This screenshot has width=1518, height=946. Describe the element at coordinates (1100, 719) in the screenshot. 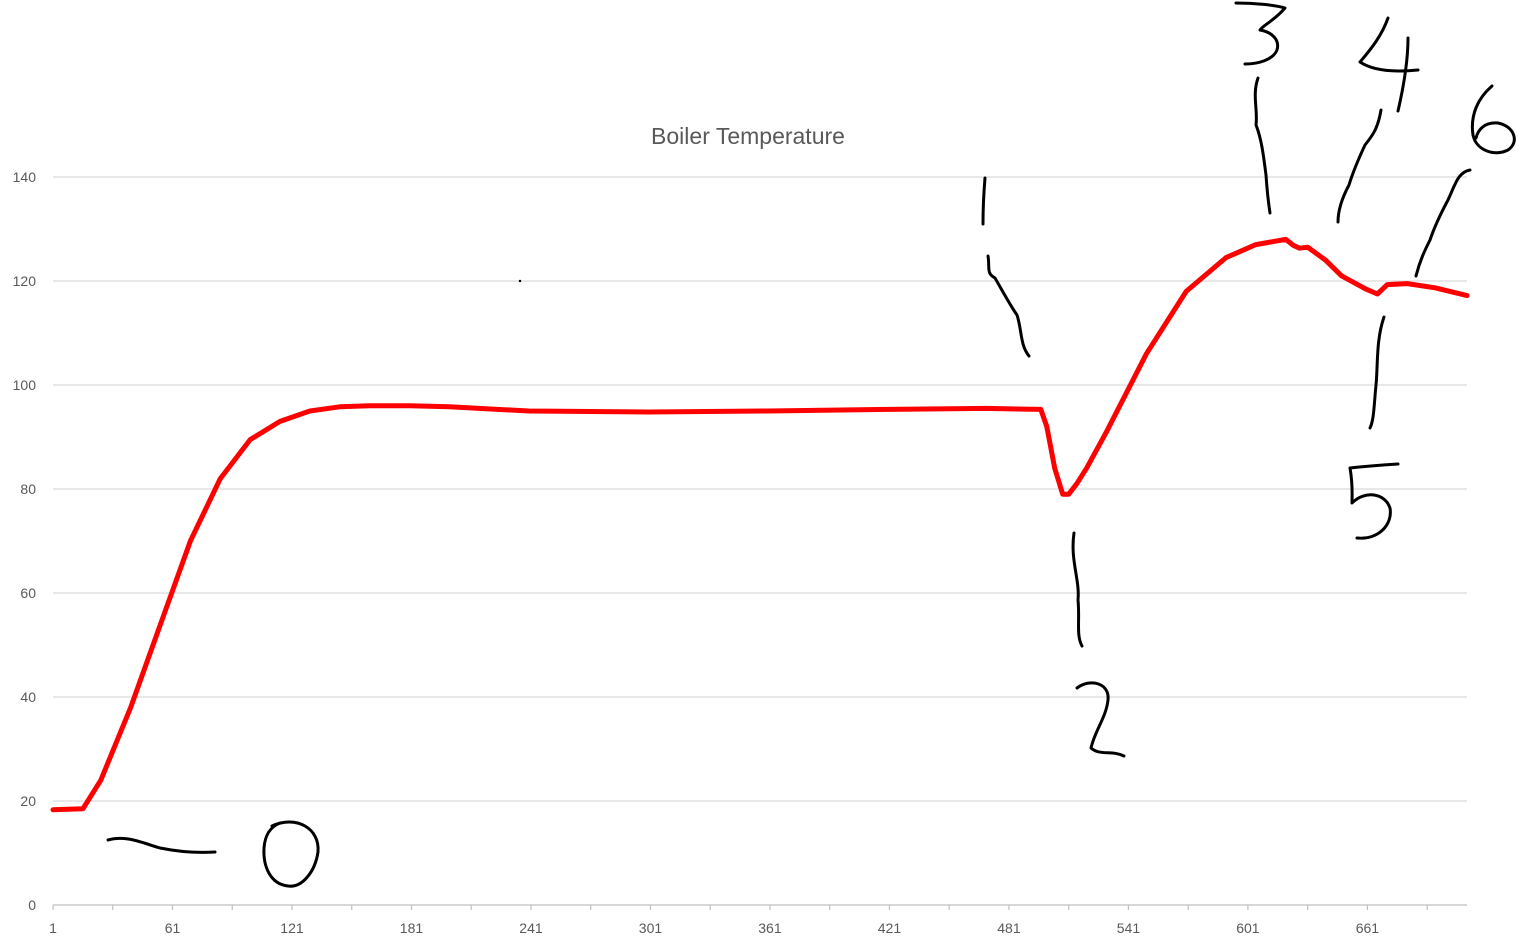

I see `annotation-2-glyph` at that location.